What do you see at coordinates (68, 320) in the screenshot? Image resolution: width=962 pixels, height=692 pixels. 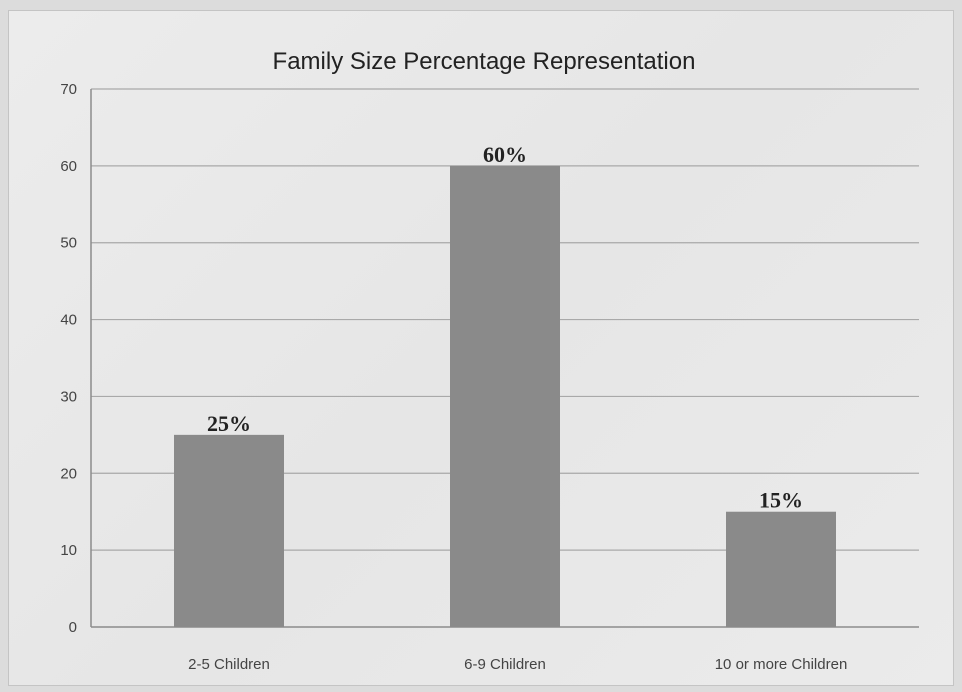 I see `y-tick-label: 40` at bounding box center [68, 320].